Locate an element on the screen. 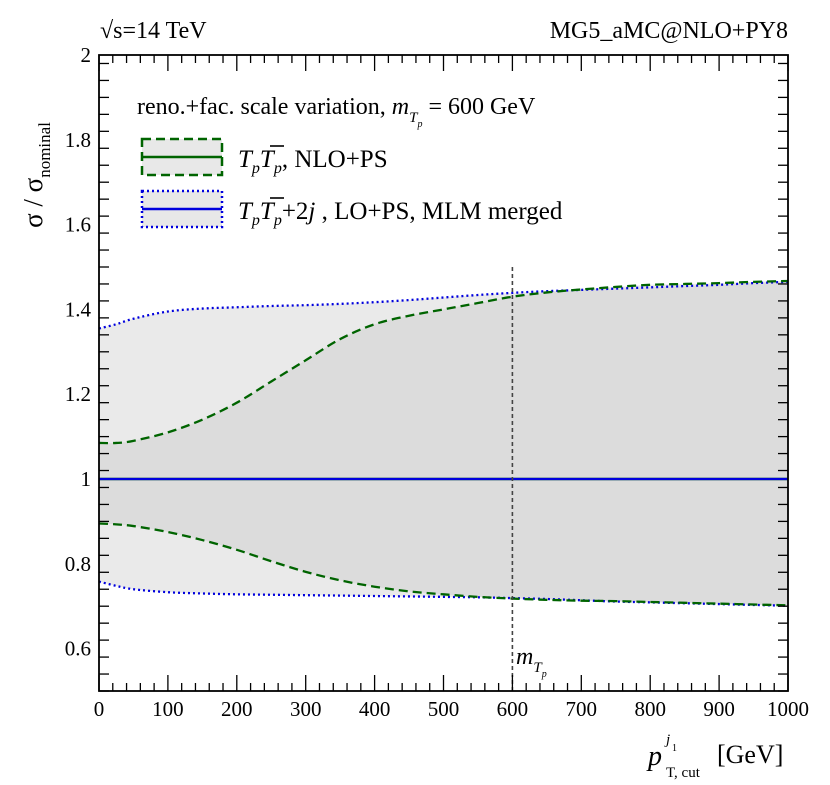 This screenshot has width=830, height=785. mass-marker-T: T is located at coordinates (538, 668).